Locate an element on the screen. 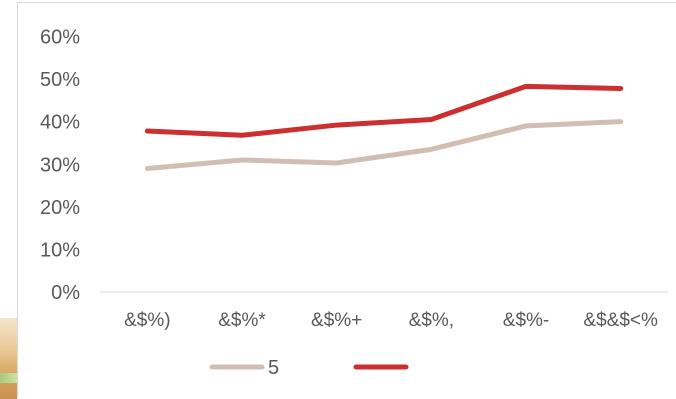  background-image-stripe is located at coordinates (8, 378).